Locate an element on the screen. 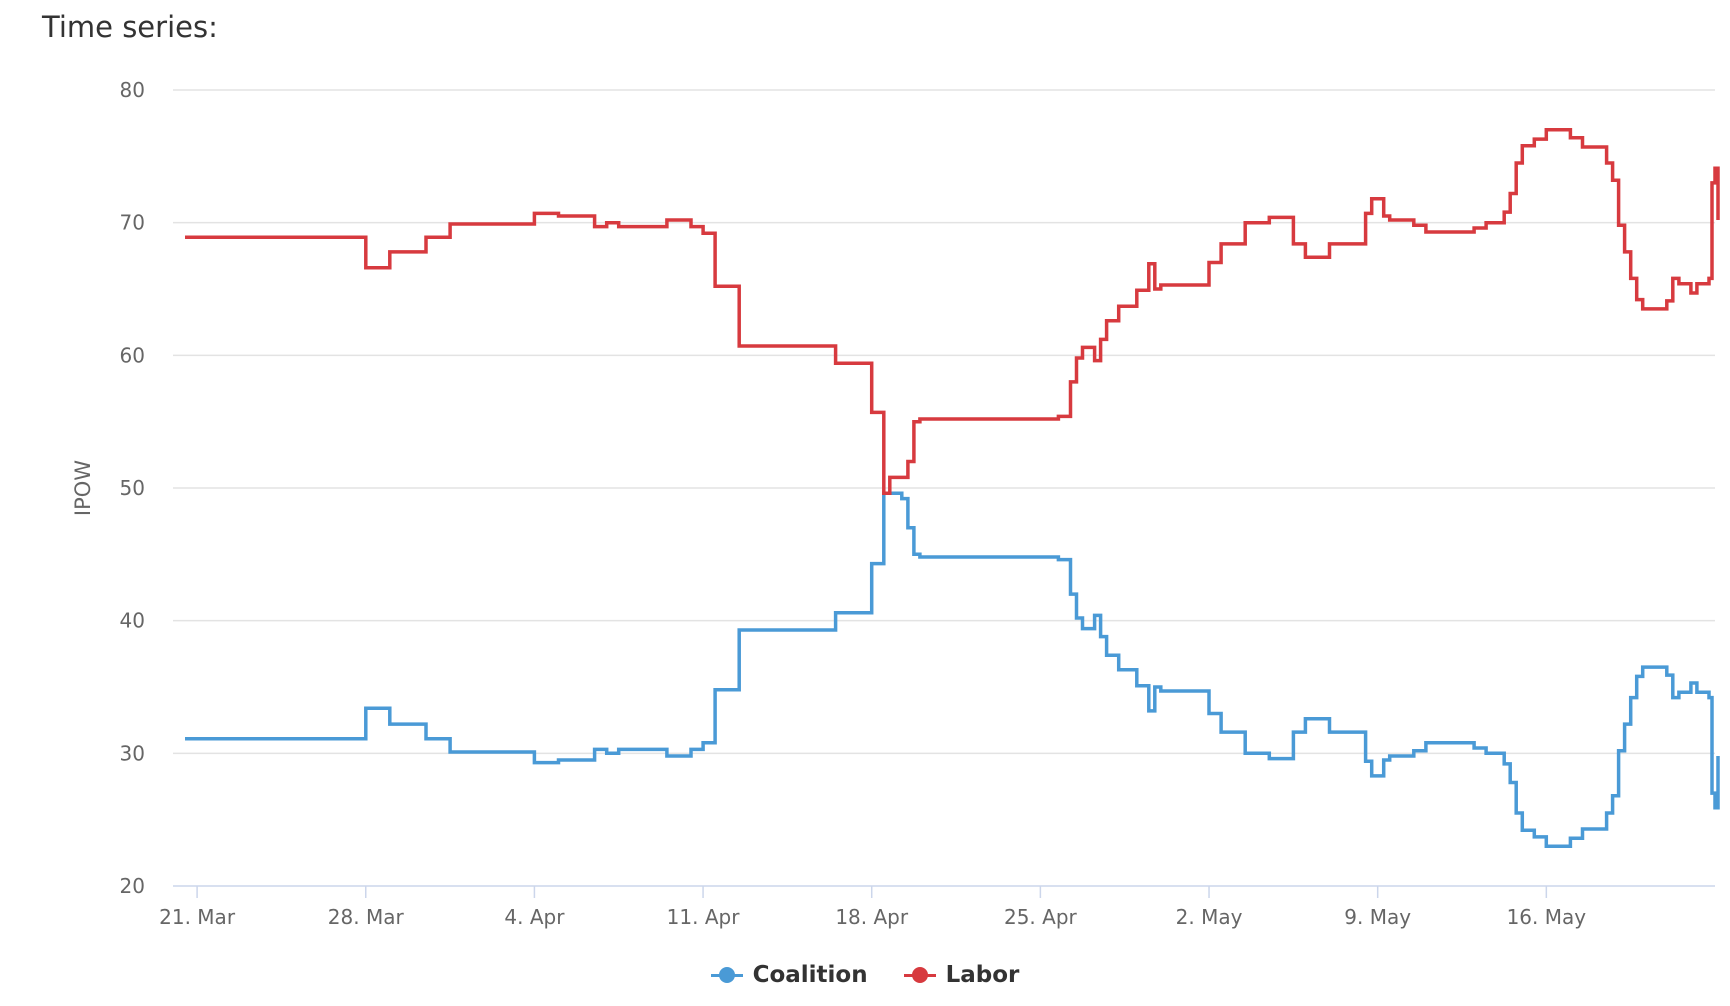  legend: Coalition Labor is located at coordinates (865, 975).